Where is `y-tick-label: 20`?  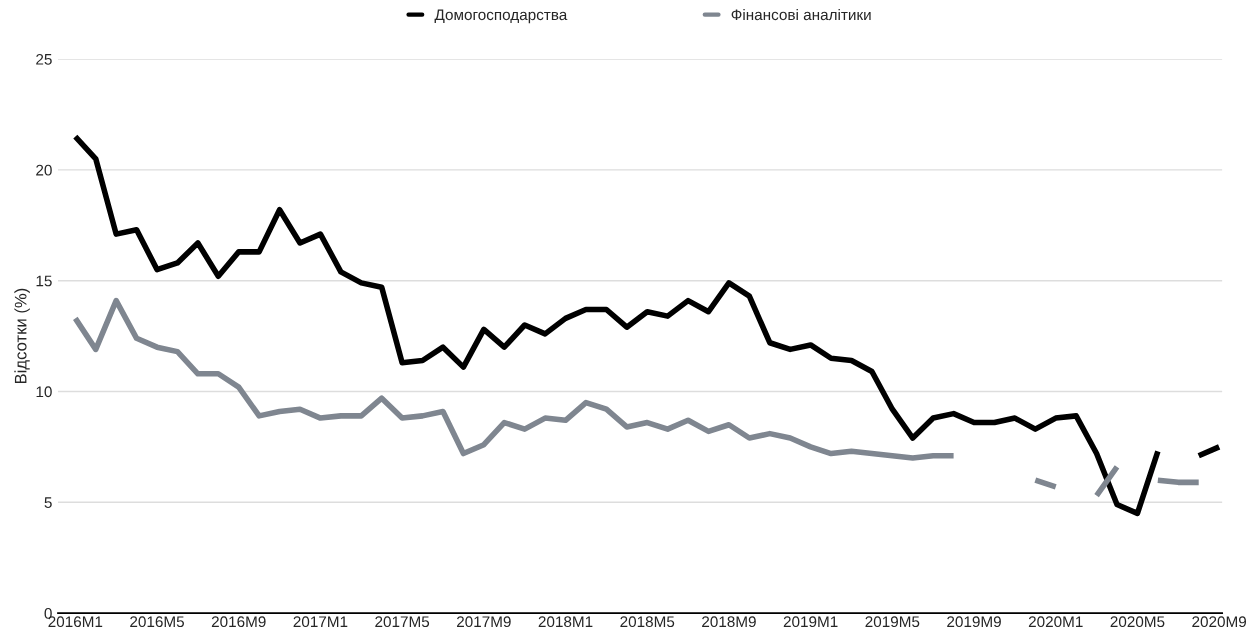 y-tick-label: 20 is located at coordinates (44, 170).